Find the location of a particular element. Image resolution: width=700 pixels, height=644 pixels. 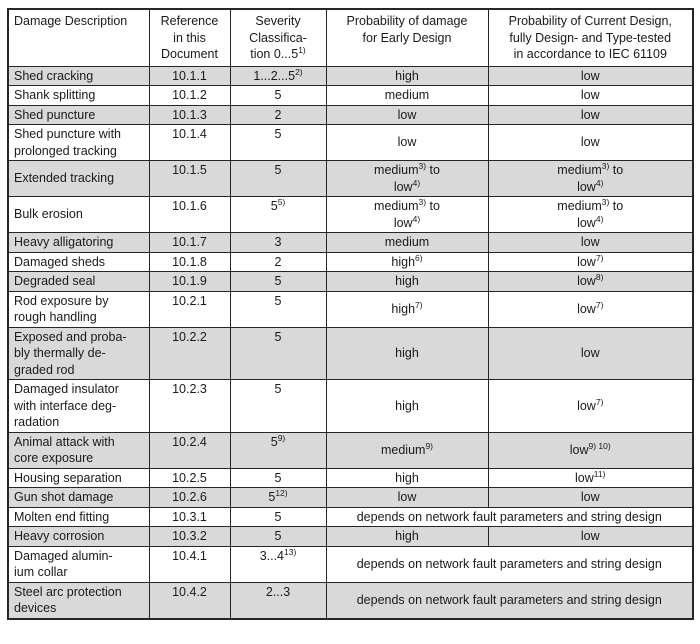

cell-damage: Bulk erosion is located at coordinates (78, 214).